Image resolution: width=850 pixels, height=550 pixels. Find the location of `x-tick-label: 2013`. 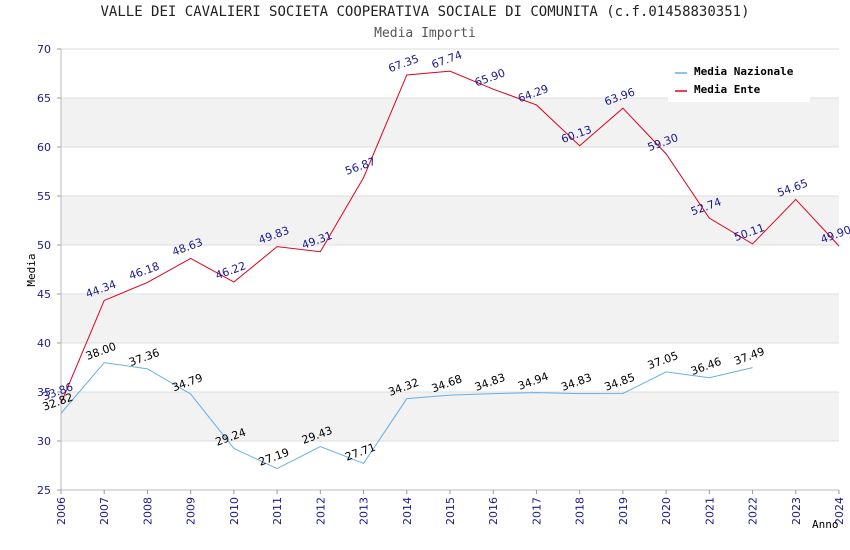

x-tick-label: 2013 is located at coordinates (364, 511).